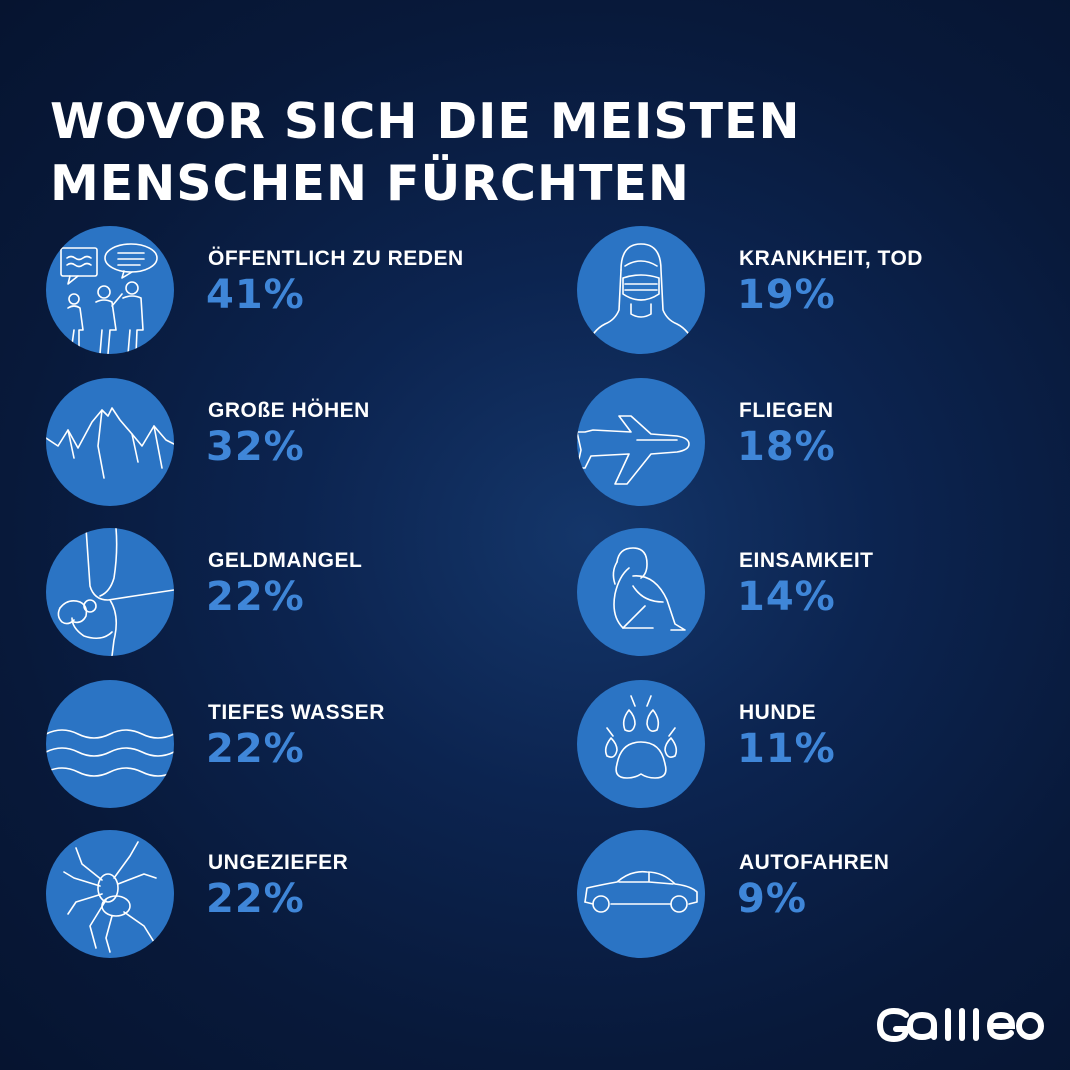 Image resolution: width=1070 pixels, height=1070 pixels. What do you see at coordinates (786, 447) in the screenshot?
I see `item-value: 18%` at bounding box center [786, 447].